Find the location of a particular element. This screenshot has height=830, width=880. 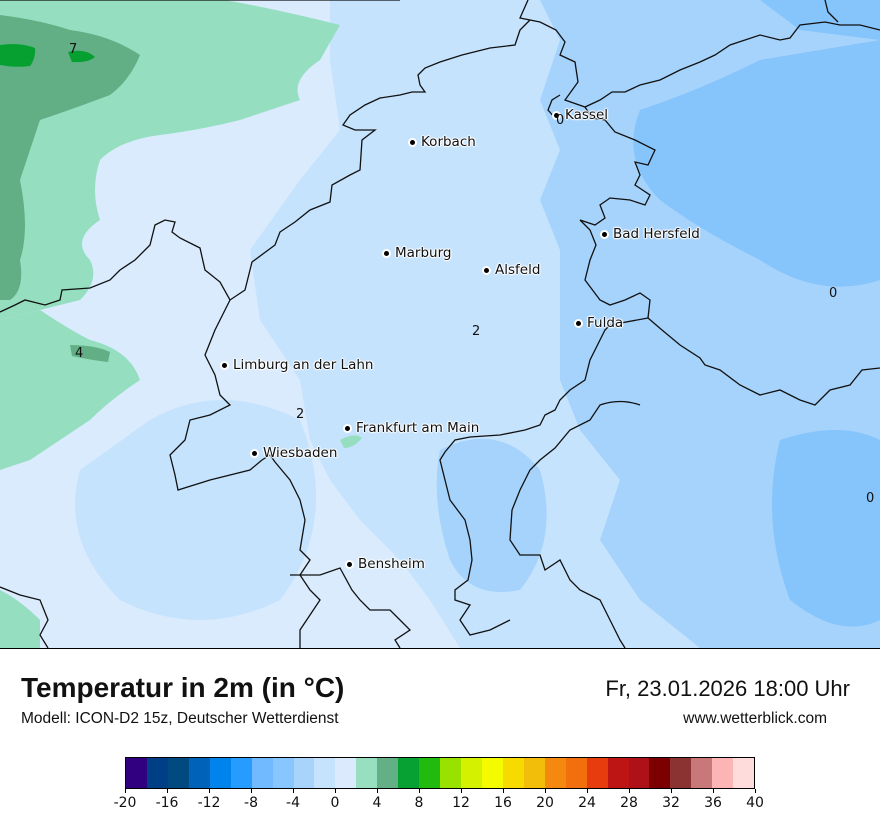

legend-tick-label: 12 is located at coordinates (461, 803).